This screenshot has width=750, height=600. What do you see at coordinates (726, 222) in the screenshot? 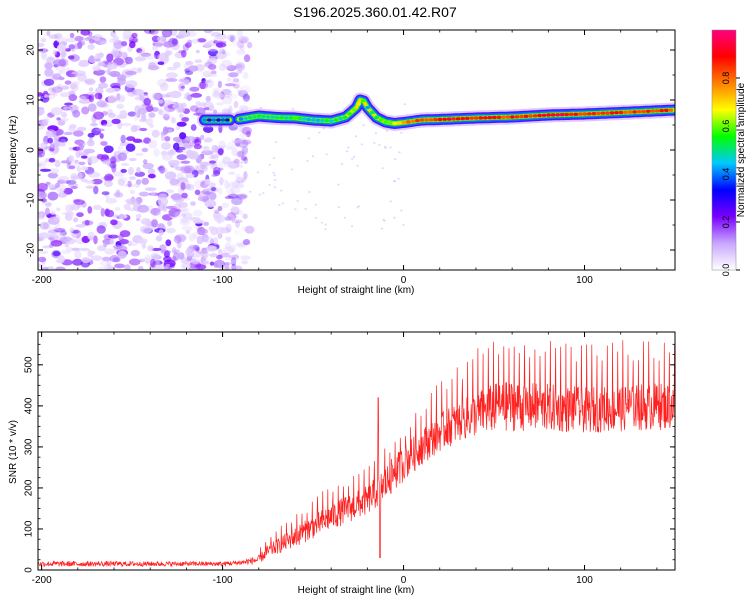
I see `colorbar-tick-label: 0.2` at bounding box center [726, 222].